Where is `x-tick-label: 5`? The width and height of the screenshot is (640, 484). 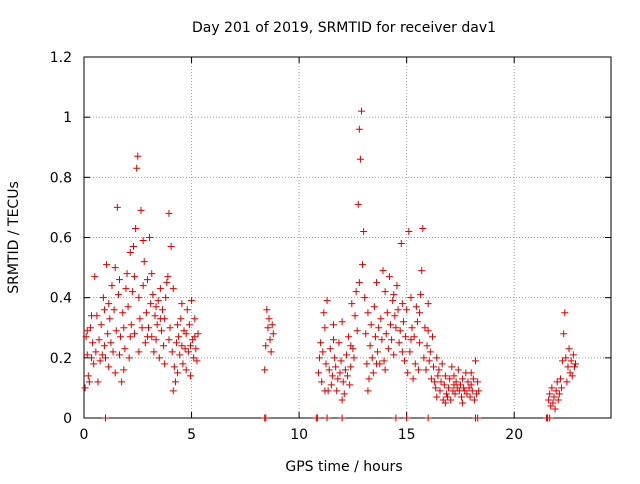 x-tick-label: 5 is located at coordinates (191, 435).